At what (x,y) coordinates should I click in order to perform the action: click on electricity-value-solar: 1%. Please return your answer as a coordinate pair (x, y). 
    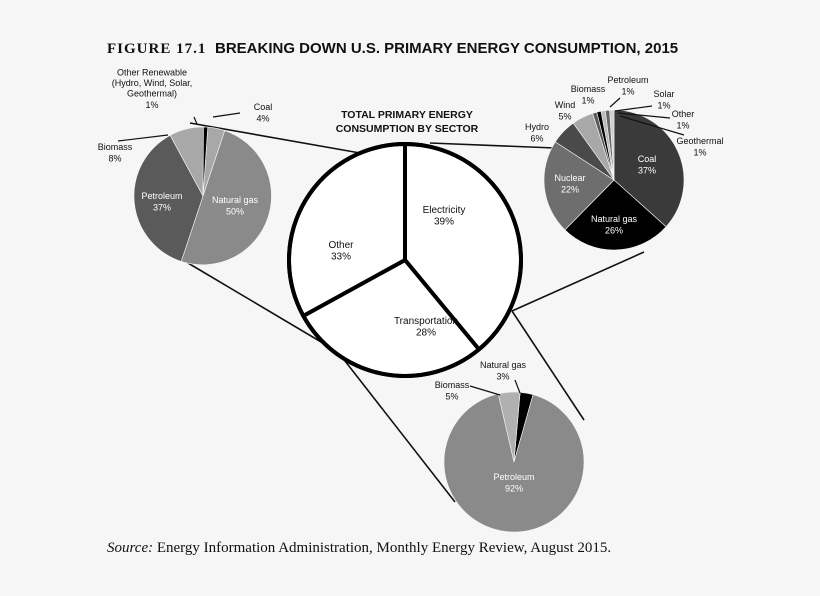
    Looking at the image, I should click on (663, 106).